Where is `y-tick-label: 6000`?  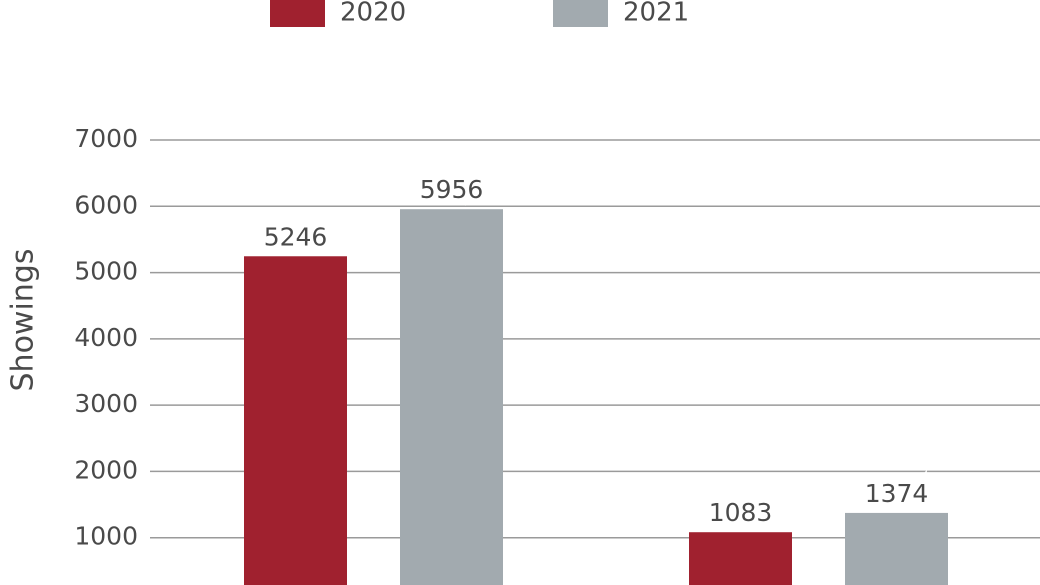 y-tick-label: 6000 is located at coordinates (106, 204).